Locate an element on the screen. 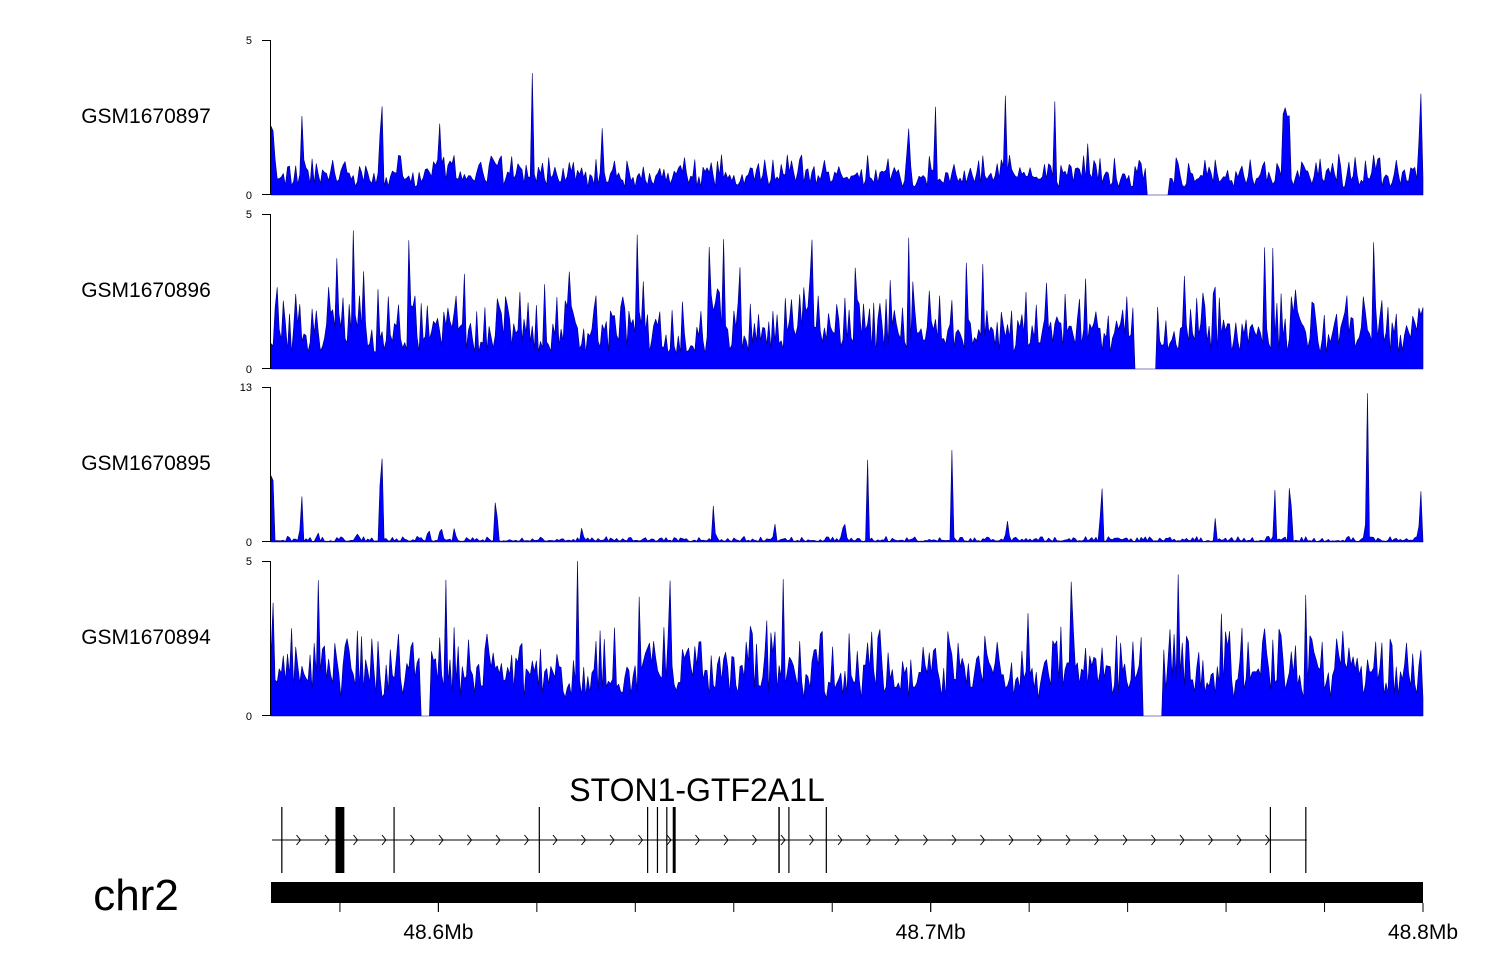  track-label: GSM1670896 is located at coordinates (146, 290).